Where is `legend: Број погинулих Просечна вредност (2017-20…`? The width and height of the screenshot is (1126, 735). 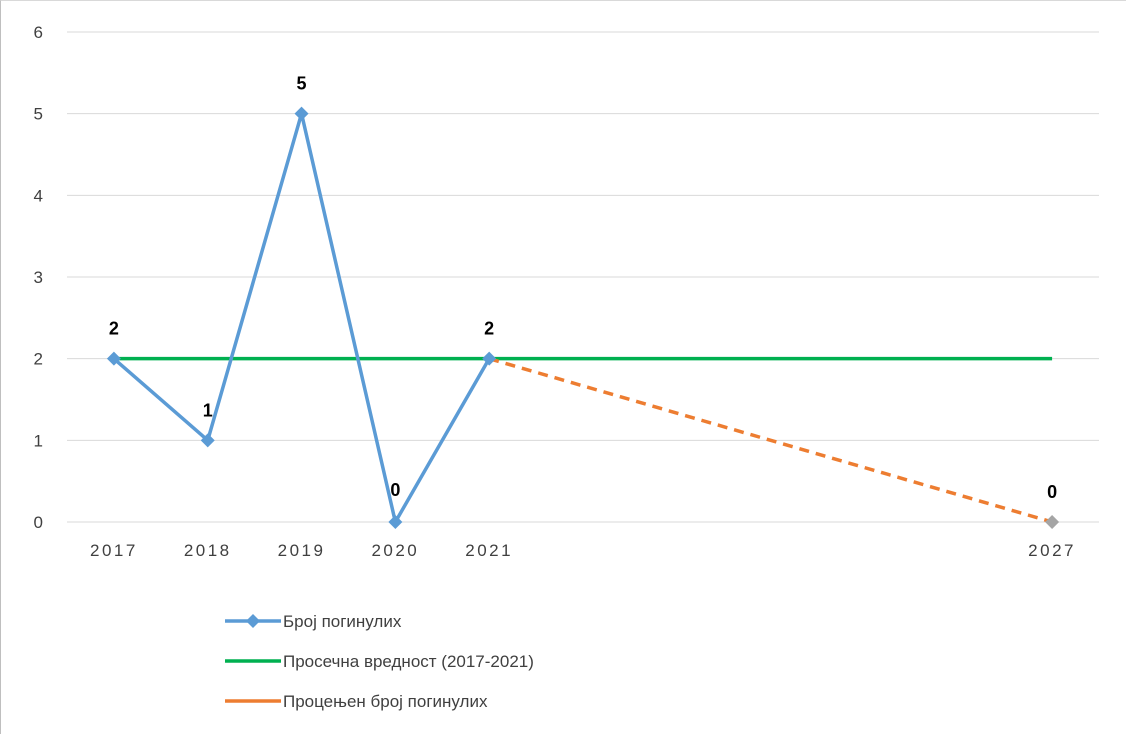 legend: Број погинулих Просечна вредност (2017-20… is located at coordinates (379, 661).